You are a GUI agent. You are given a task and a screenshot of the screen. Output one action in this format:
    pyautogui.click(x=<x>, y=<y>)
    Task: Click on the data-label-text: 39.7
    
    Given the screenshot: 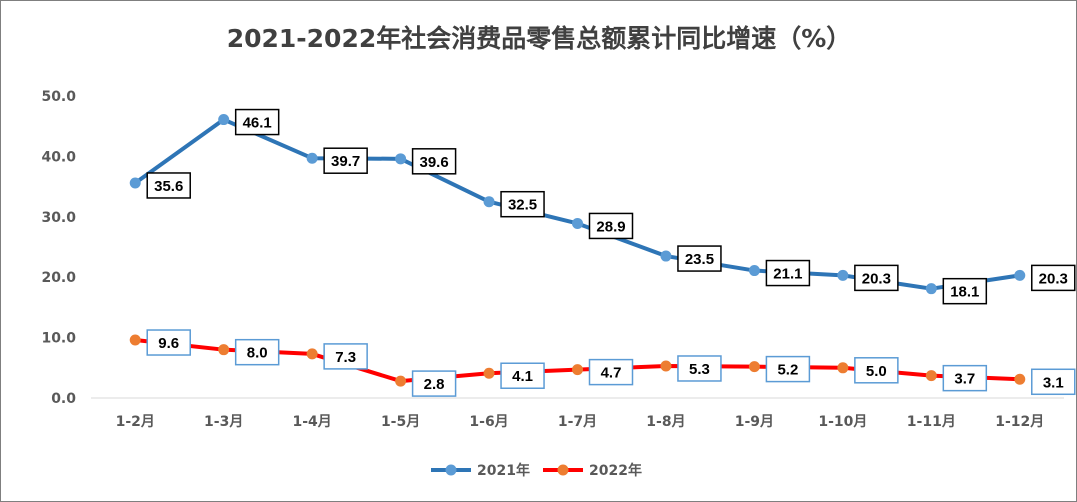 What is the action you would take?
    pyautogui.click(x=345, y=161)
    